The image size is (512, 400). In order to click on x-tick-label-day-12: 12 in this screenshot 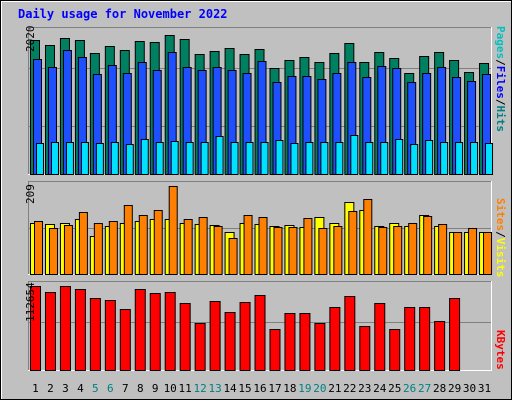, I will do `click(200, 388)`.